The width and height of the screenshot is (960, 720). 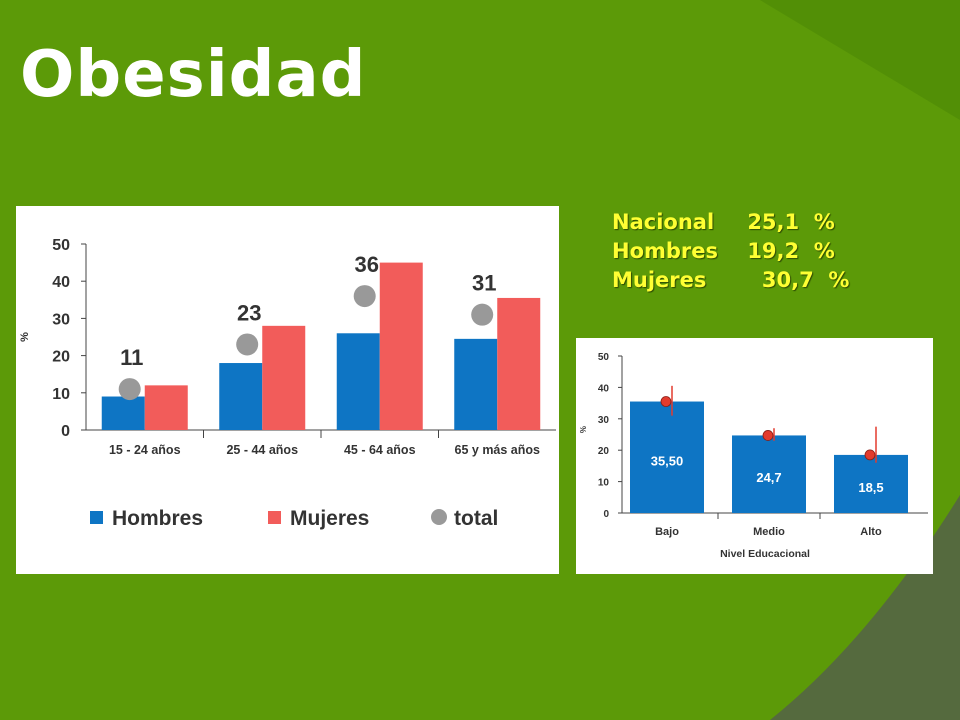 What do you see at coordinates (484, 283) in the screenshot?
I see `total-data-label: 31` at bounding box center [484, 283].